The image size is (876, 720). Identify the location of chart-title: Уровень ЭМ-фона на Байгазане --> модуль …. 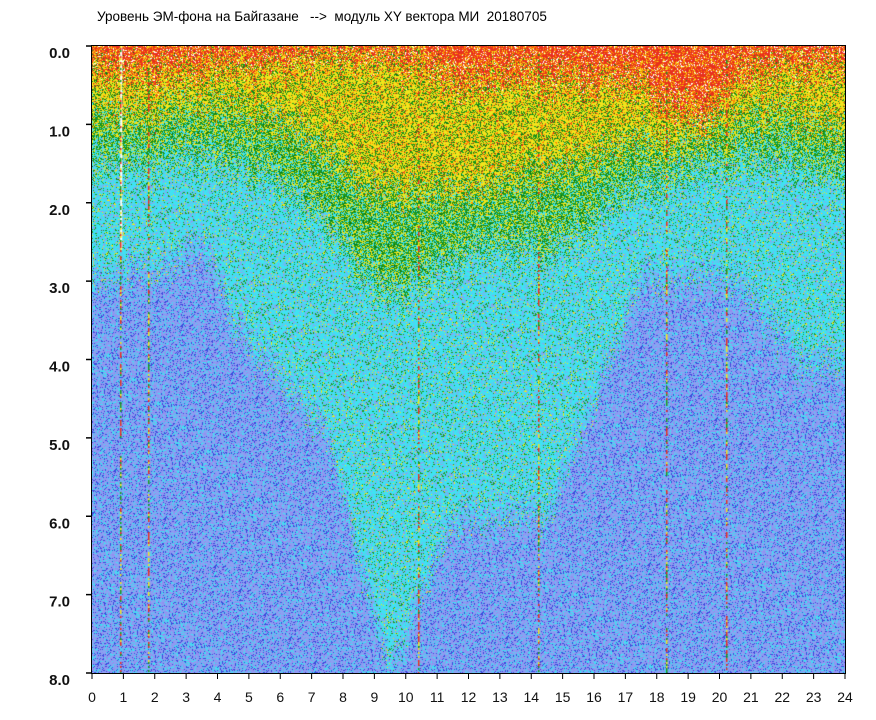
(322, 16).